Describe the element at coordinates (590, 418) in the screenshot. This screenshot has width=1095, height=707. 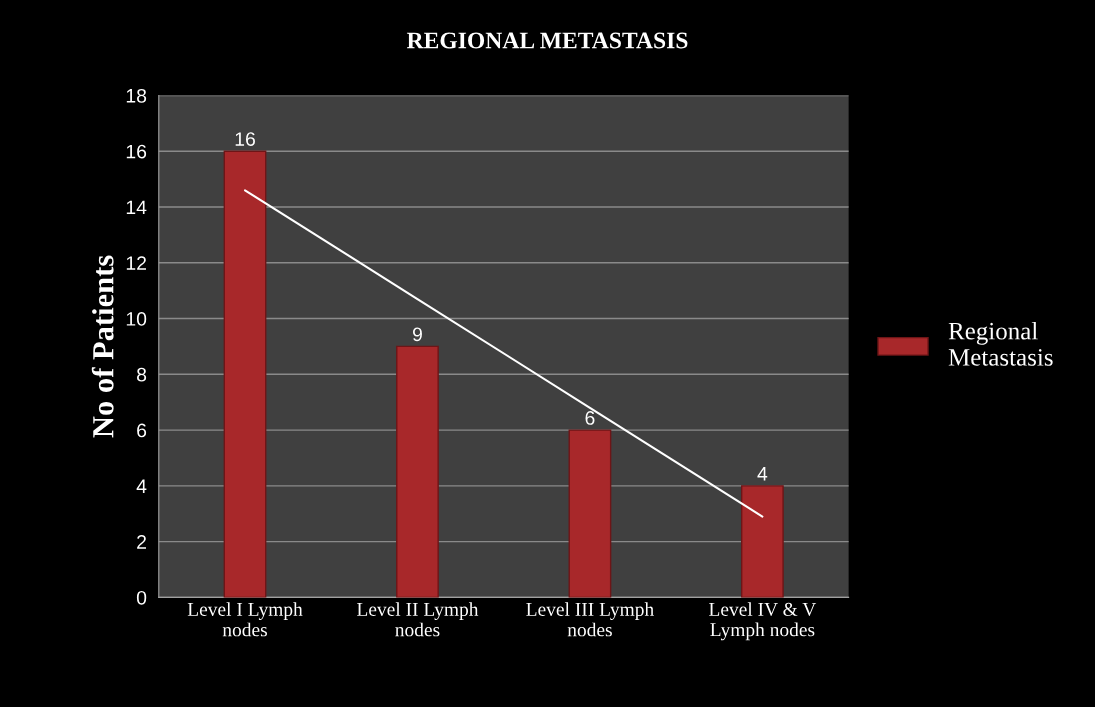
I see `data-label: 6` at that location.